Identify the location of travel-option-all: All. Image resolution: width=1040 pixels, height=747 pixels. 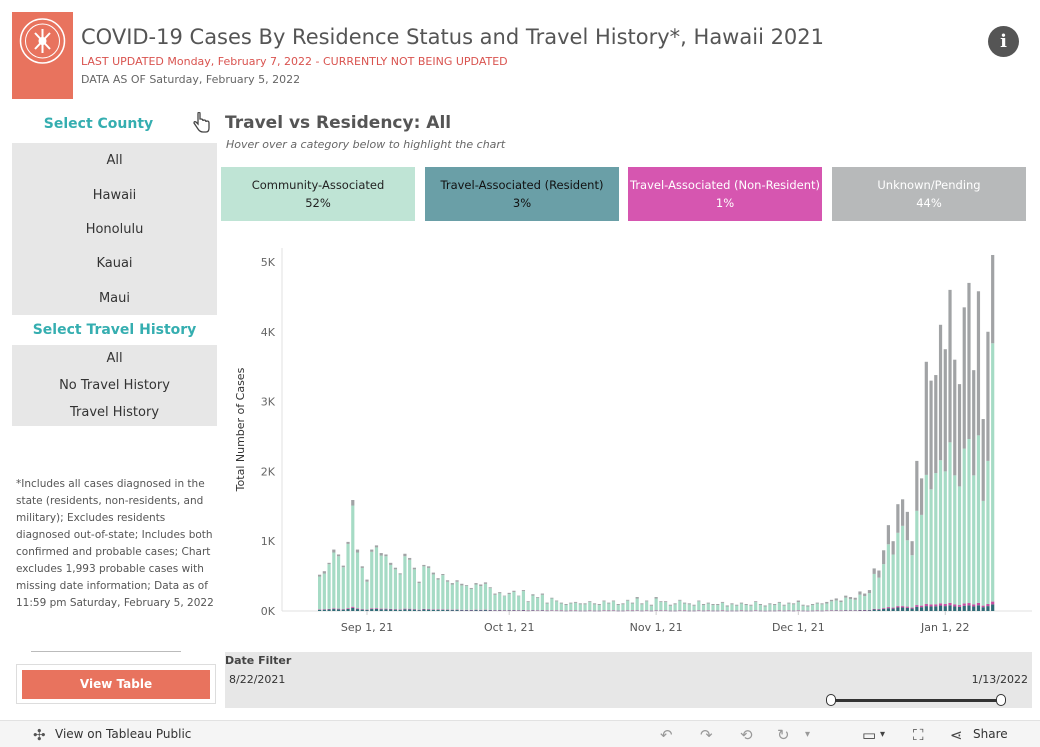
(114, 358).